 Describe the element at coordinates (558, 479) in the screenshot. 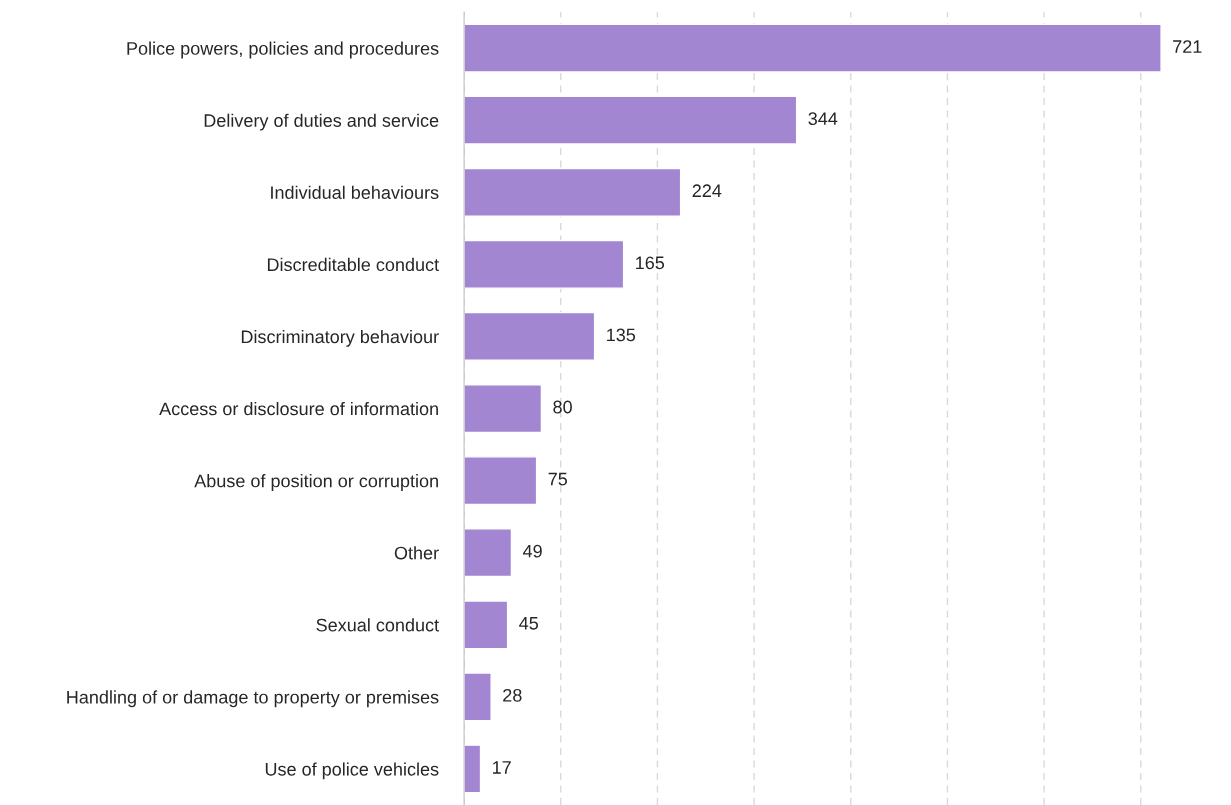

I see `data-label: 75` at that location.